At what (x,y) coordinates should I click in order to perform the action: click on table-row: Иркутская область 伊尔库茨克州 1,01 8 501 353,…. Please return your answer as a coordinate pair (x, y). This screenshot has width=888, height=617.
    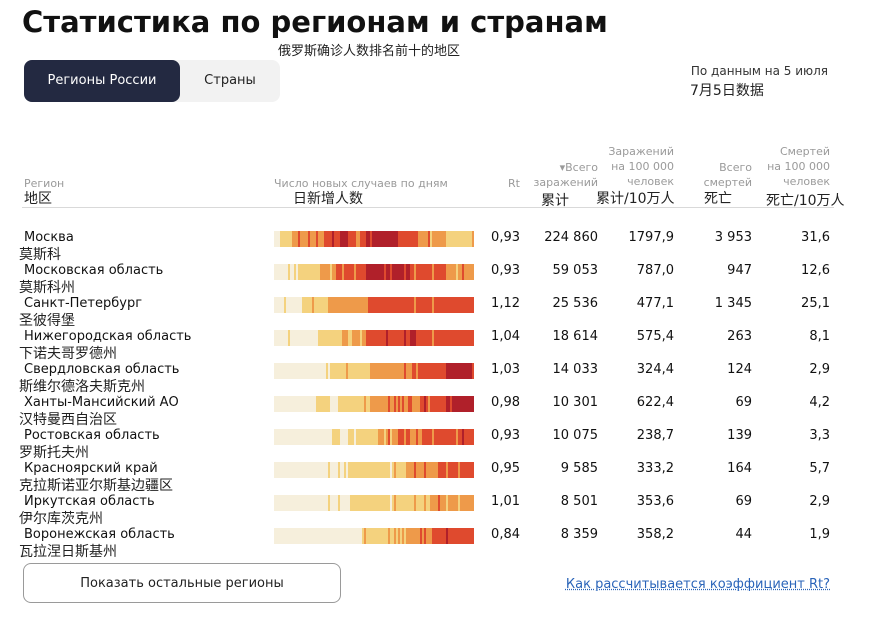
    Looking at the image, I should click on (444, 510).